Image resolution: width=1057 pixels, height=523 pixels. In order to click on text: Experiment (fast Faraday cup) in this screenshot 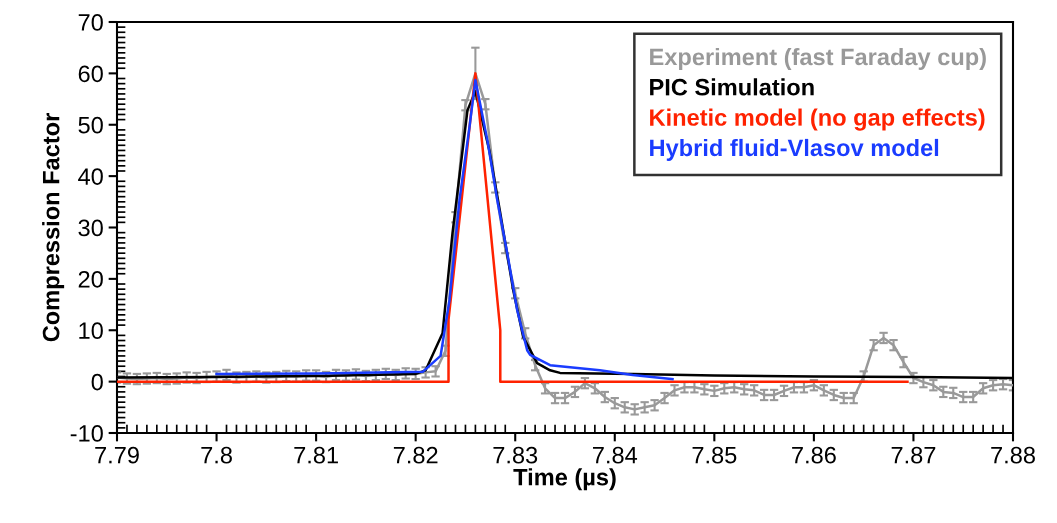, I will do `click(818, 58)`.